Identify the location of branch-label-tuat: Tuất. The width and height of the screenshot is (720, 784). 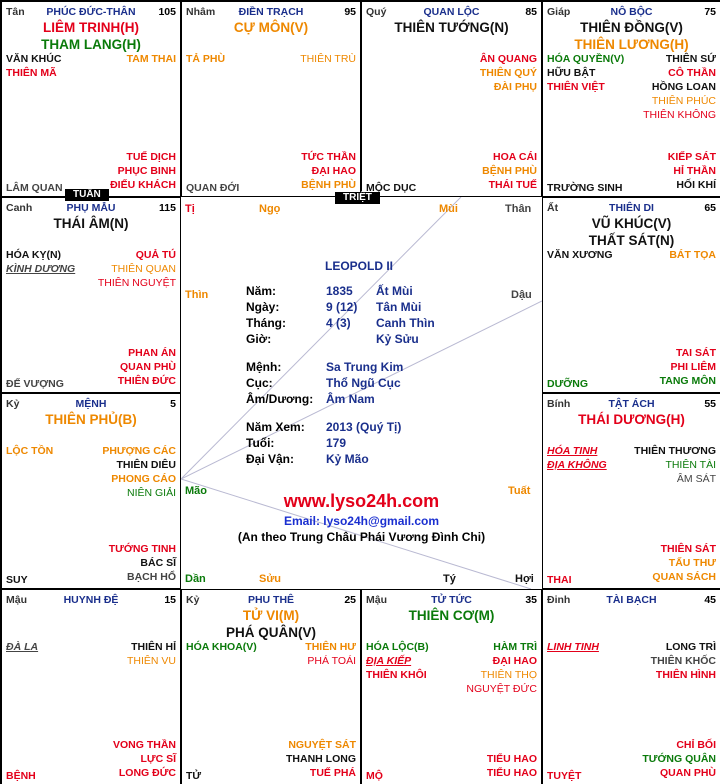
(519, 491).